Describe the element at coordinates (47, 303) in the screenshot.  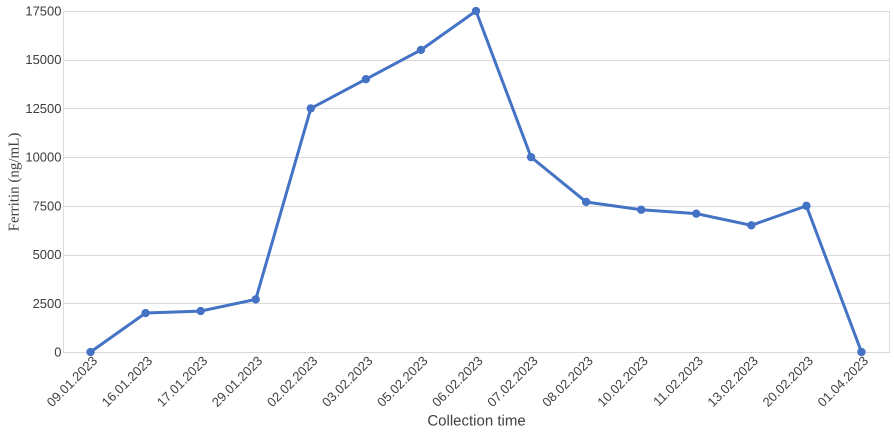
I see `y-tick-label: 2500` at that location.